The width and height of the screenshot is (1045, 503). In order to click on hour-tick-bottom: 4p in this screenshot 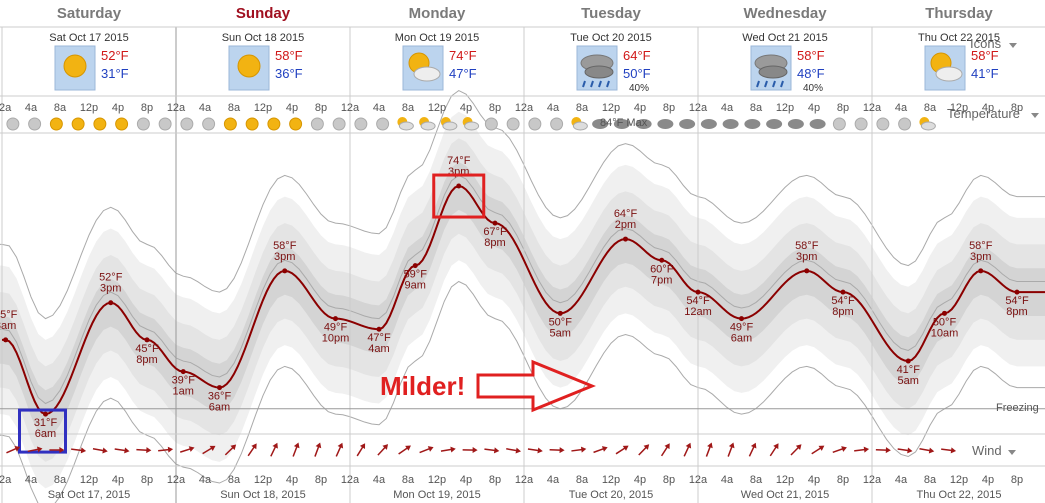, I will do `click(988, 480)`.